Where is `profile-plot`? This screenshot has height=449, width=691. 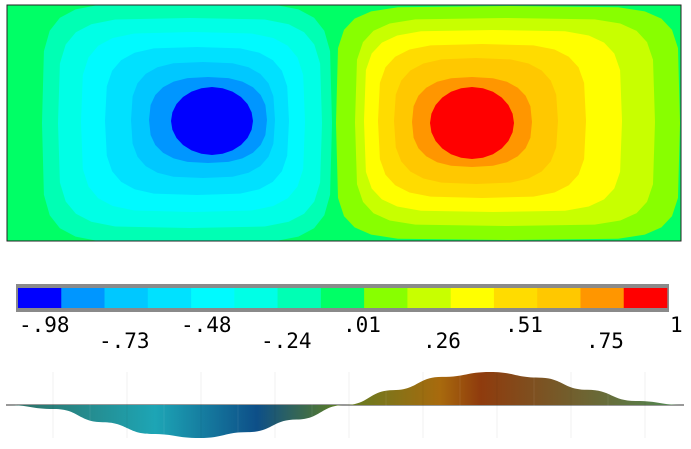 profile-plot is located at coordinates (345, 405).